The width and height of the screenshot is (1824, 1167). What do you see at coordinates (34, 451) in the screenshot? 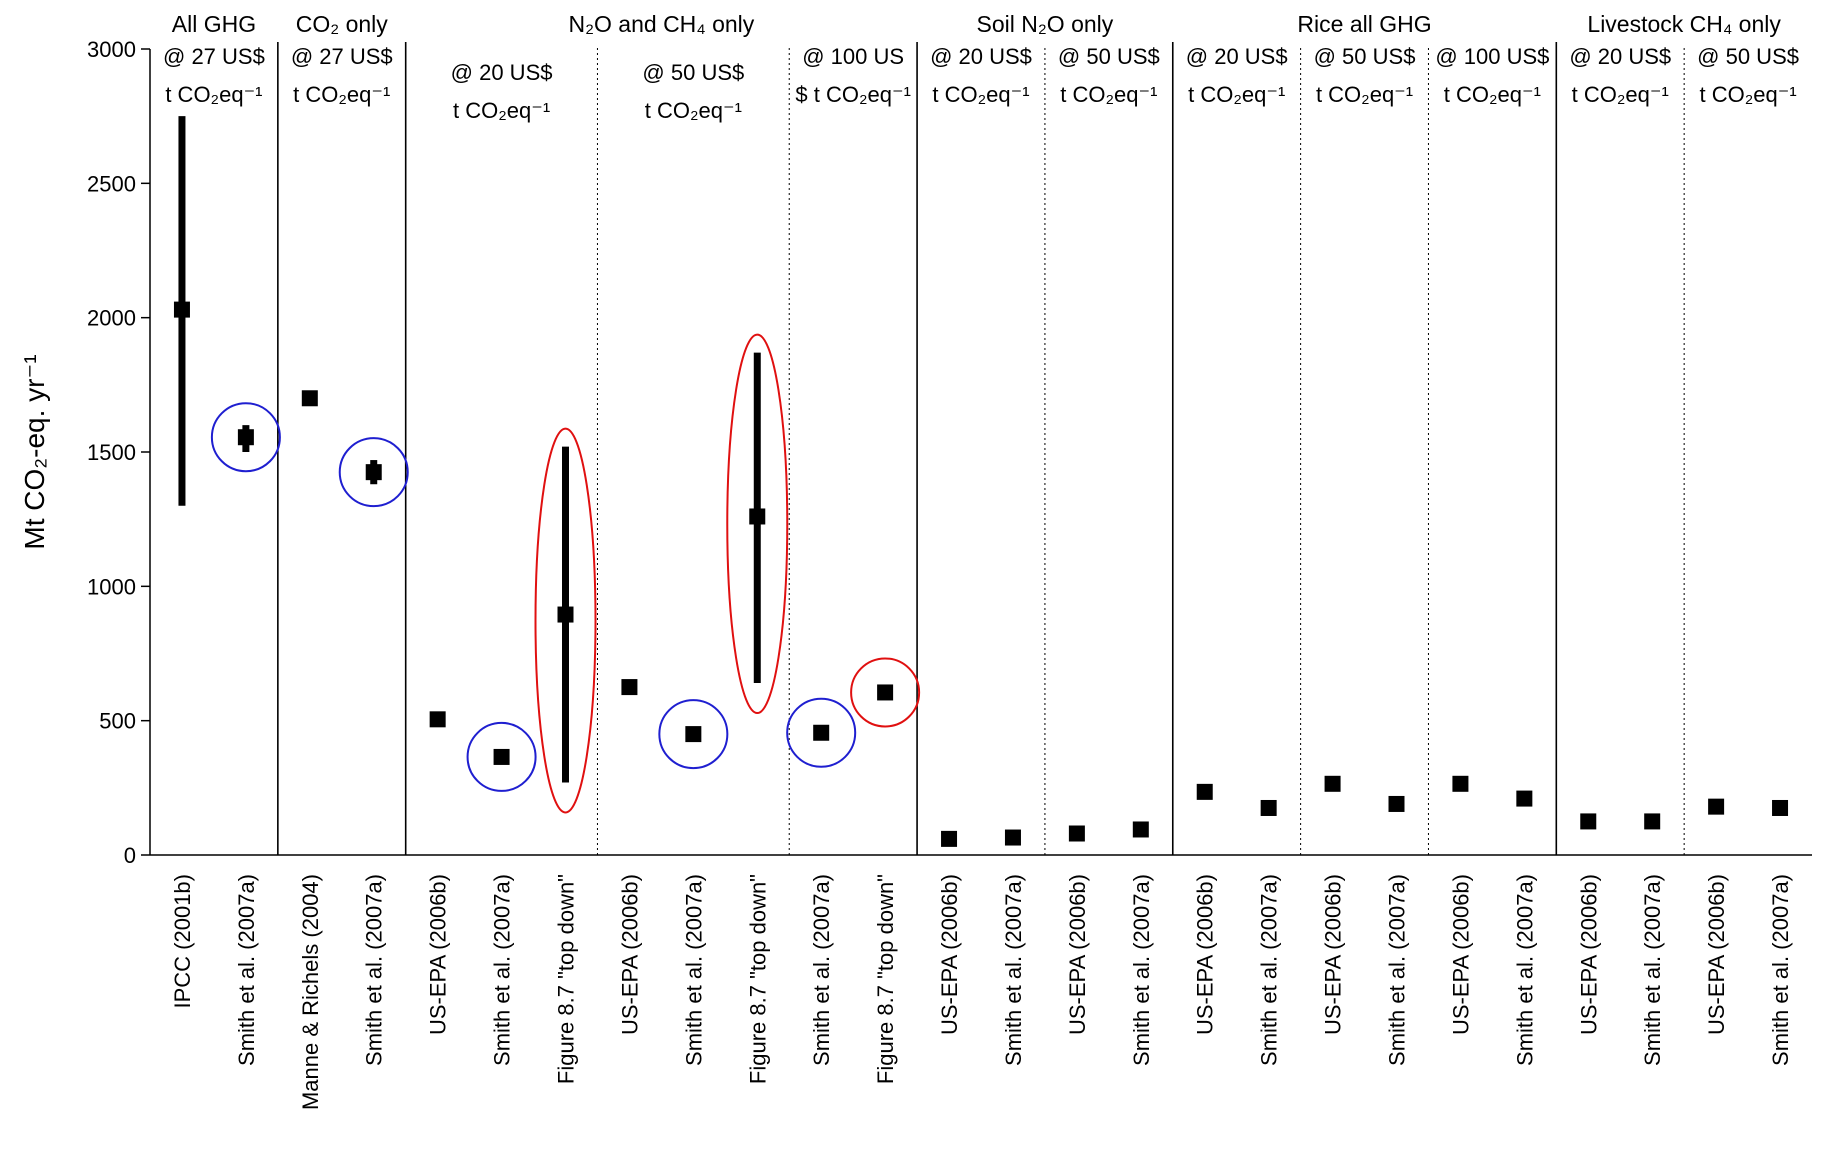
I see `y-axis-label: Mt CO₂-eq. yr⁻¹` at bounding box center [34, 451].